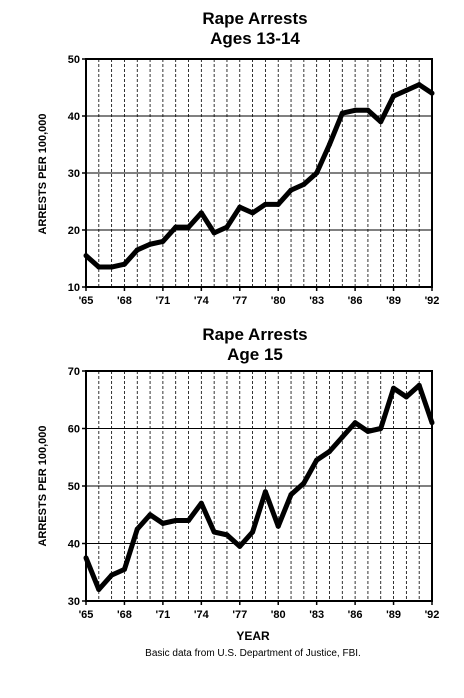  I want to click on chart2-x-tick-label: '80, so click(278, 615).